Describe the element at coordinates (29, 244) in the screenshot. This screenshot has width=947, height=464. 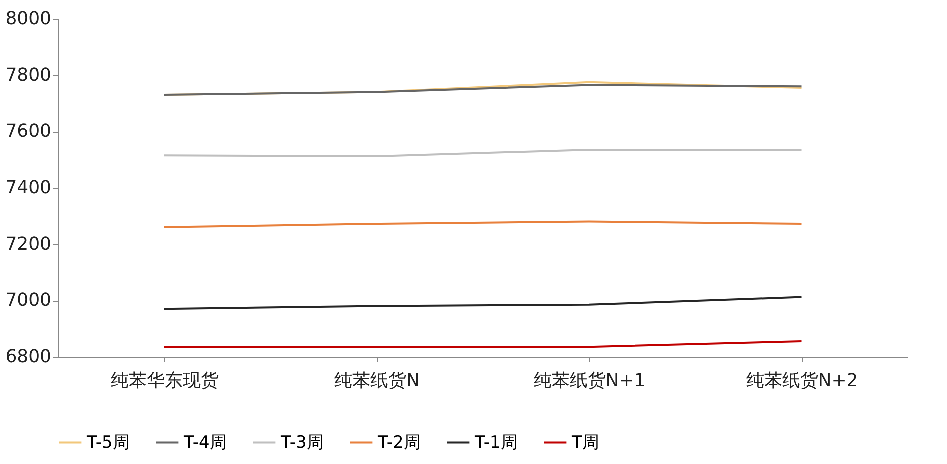
I see `y-tick-label: 7200` at that location.